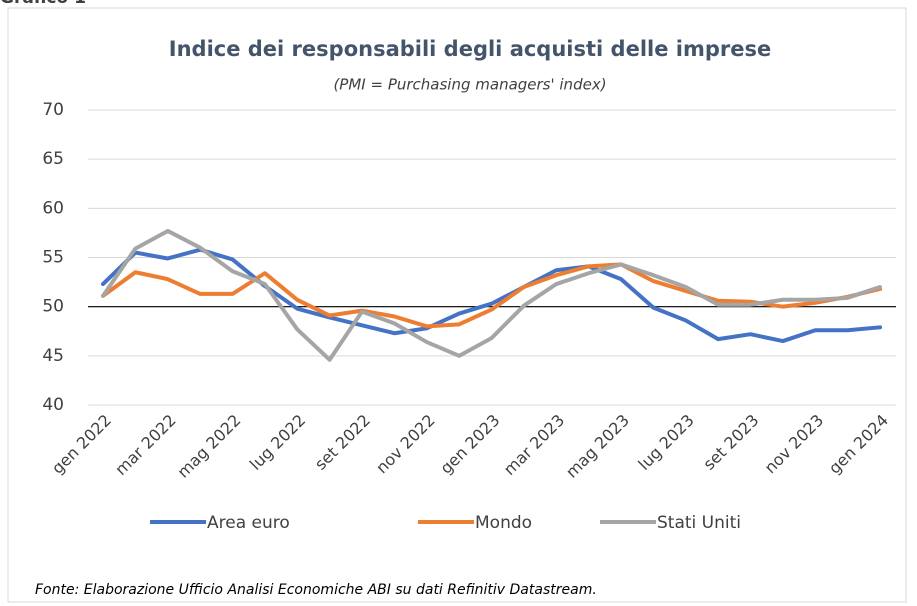 This screenshot has height=606, width=917. I want to click on legend-label: Area euro, so click(248, 523).